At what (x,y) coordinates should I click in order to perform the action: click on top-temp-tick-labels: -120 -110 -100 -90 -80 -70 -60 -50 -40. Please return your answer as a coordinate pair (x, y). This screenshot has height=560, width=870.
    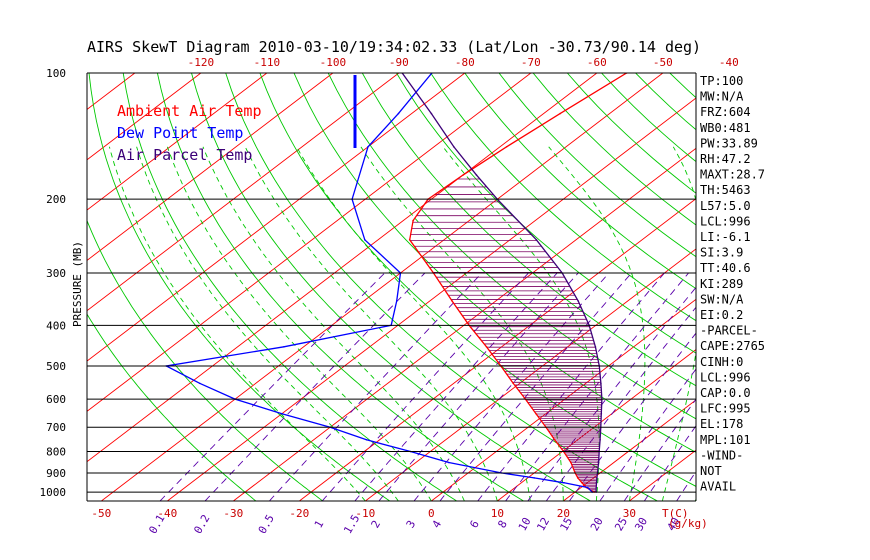
    Looking at the image, I should click on (463, 62).